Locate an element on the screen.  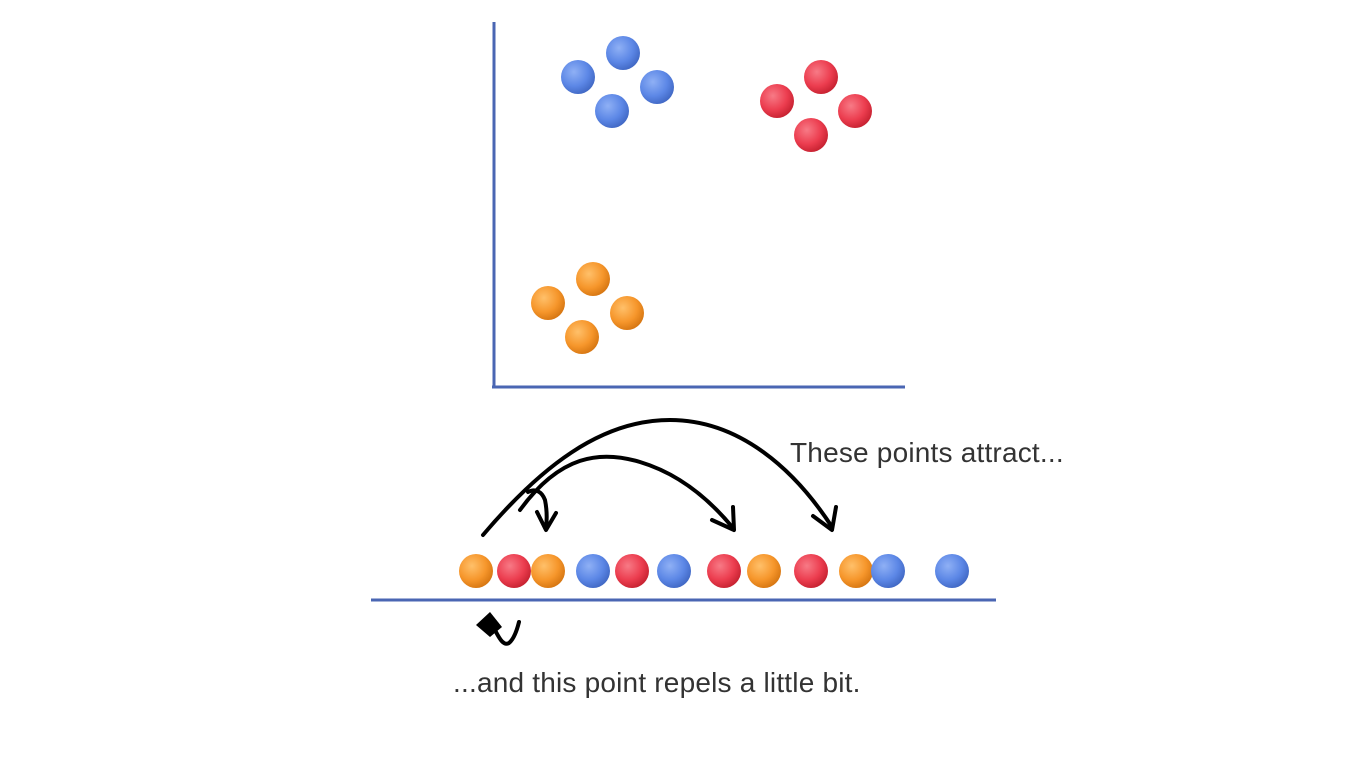
repel-arrow is located at coordinates (498, 629).